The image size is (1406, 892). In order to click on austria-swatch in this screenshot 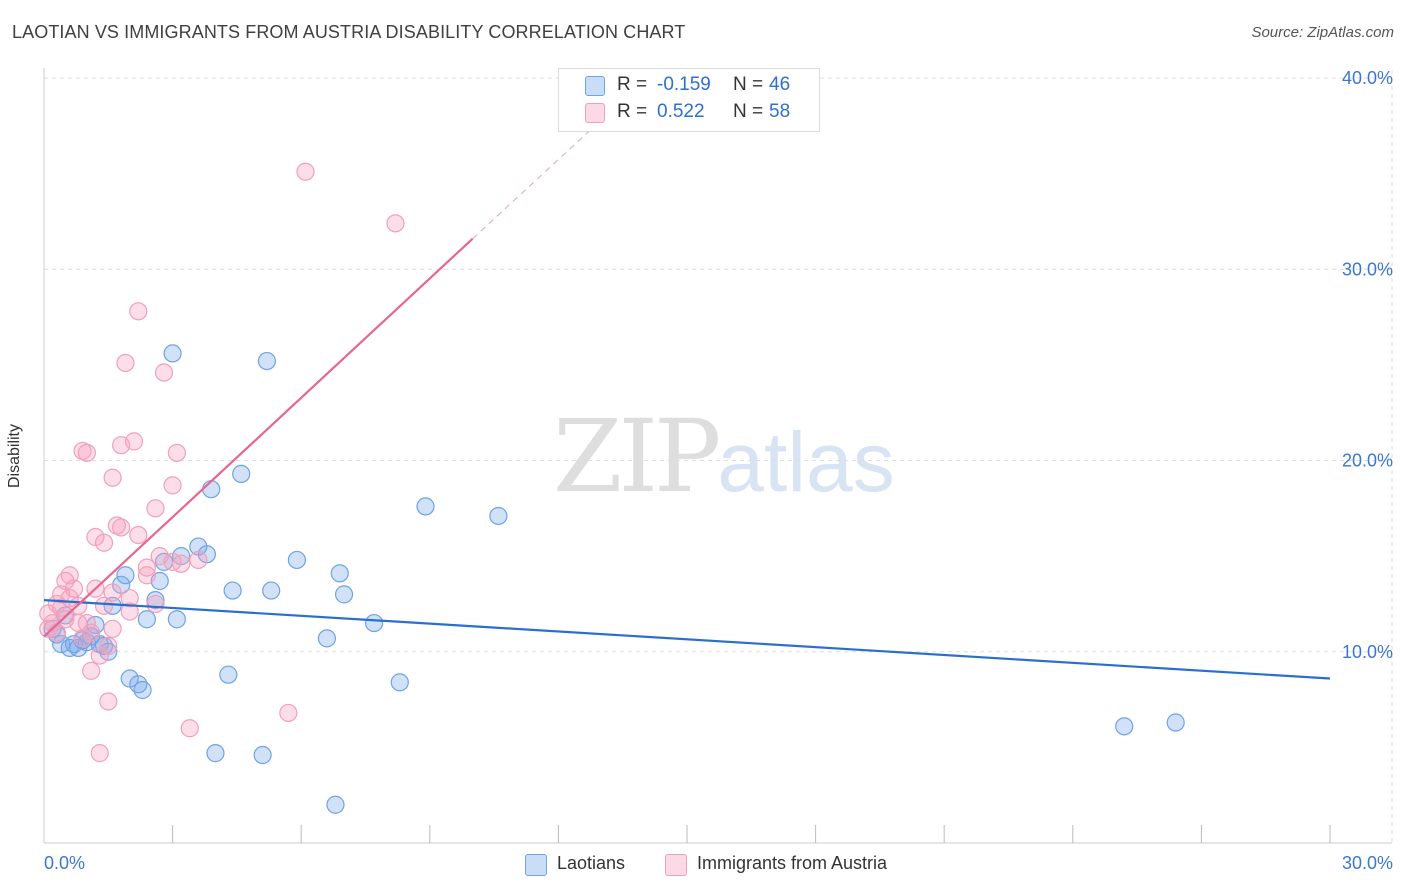, I will do `click(595, 113)`.